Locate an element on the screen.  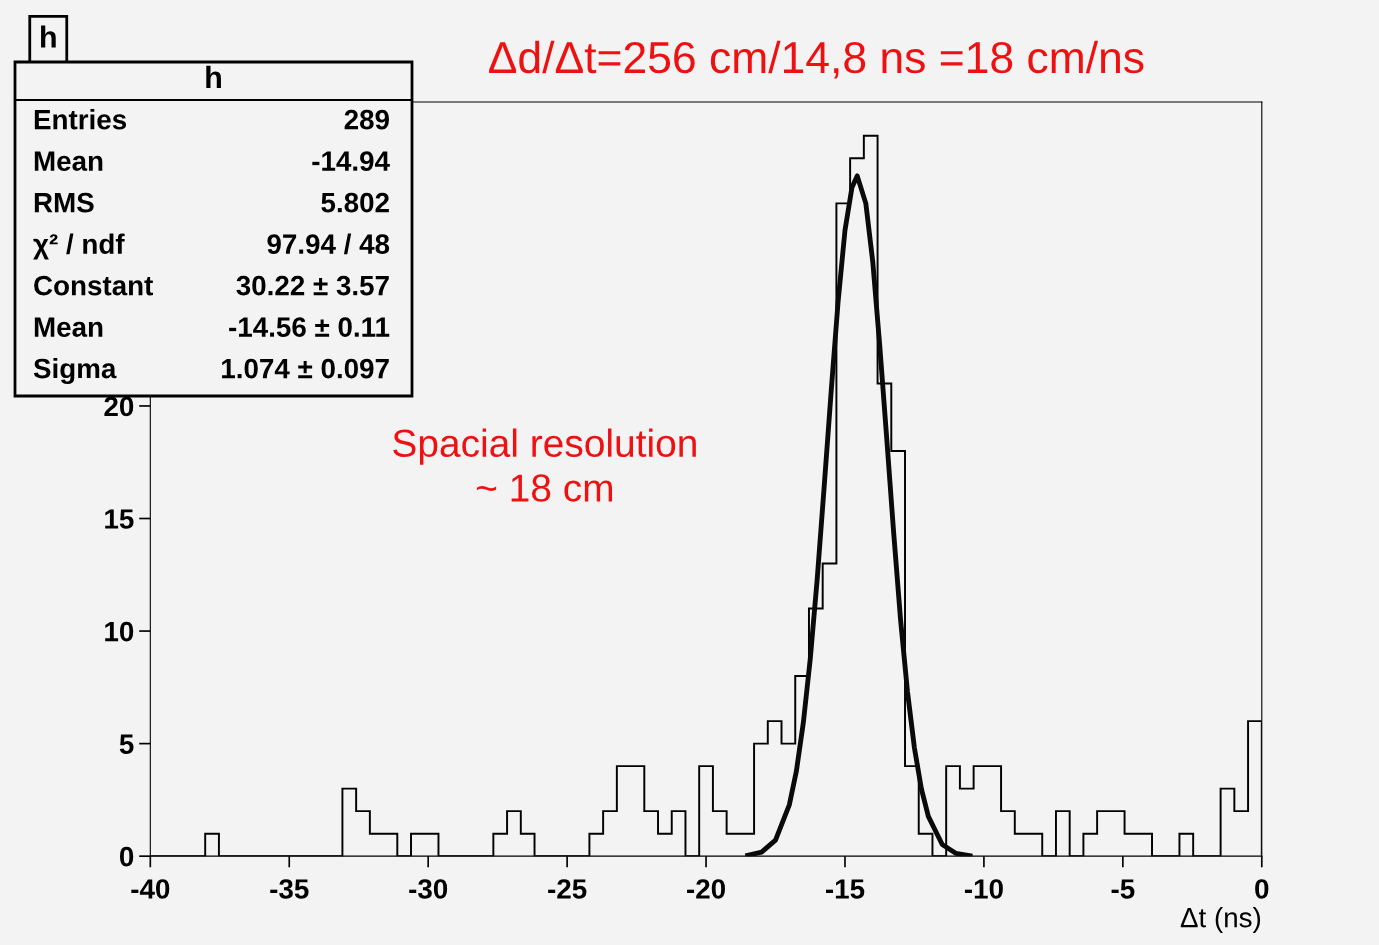
text: RMS is located at coordinates (64, 202).